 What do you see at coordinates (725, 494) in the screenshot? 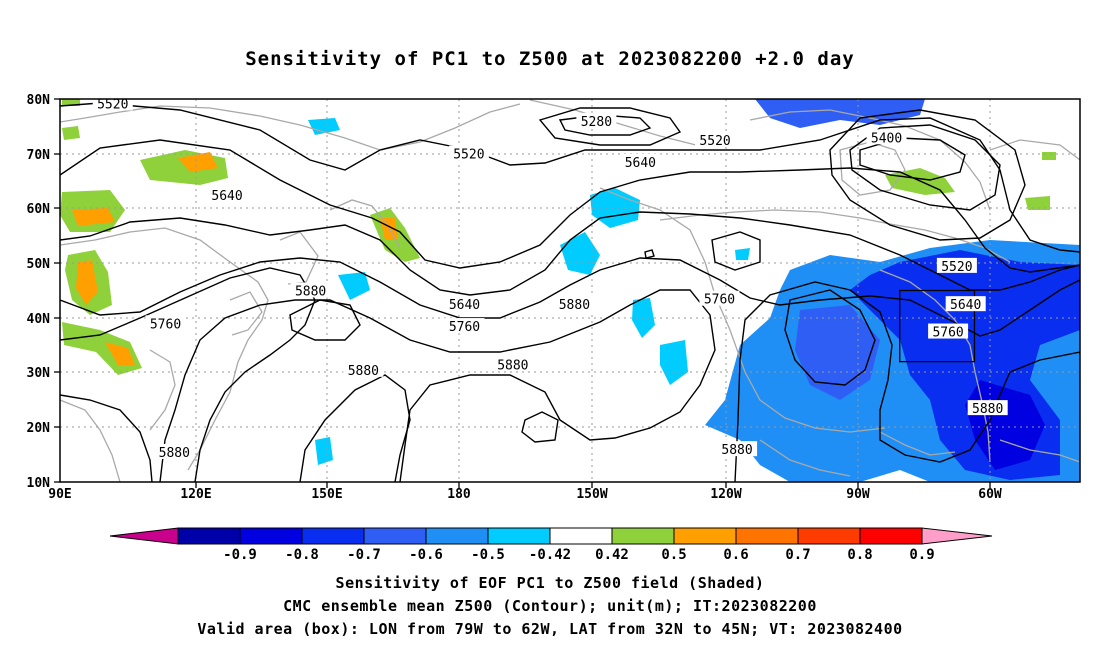
I see `lon-label-120w: 120W` at bounding box center [725, 494].